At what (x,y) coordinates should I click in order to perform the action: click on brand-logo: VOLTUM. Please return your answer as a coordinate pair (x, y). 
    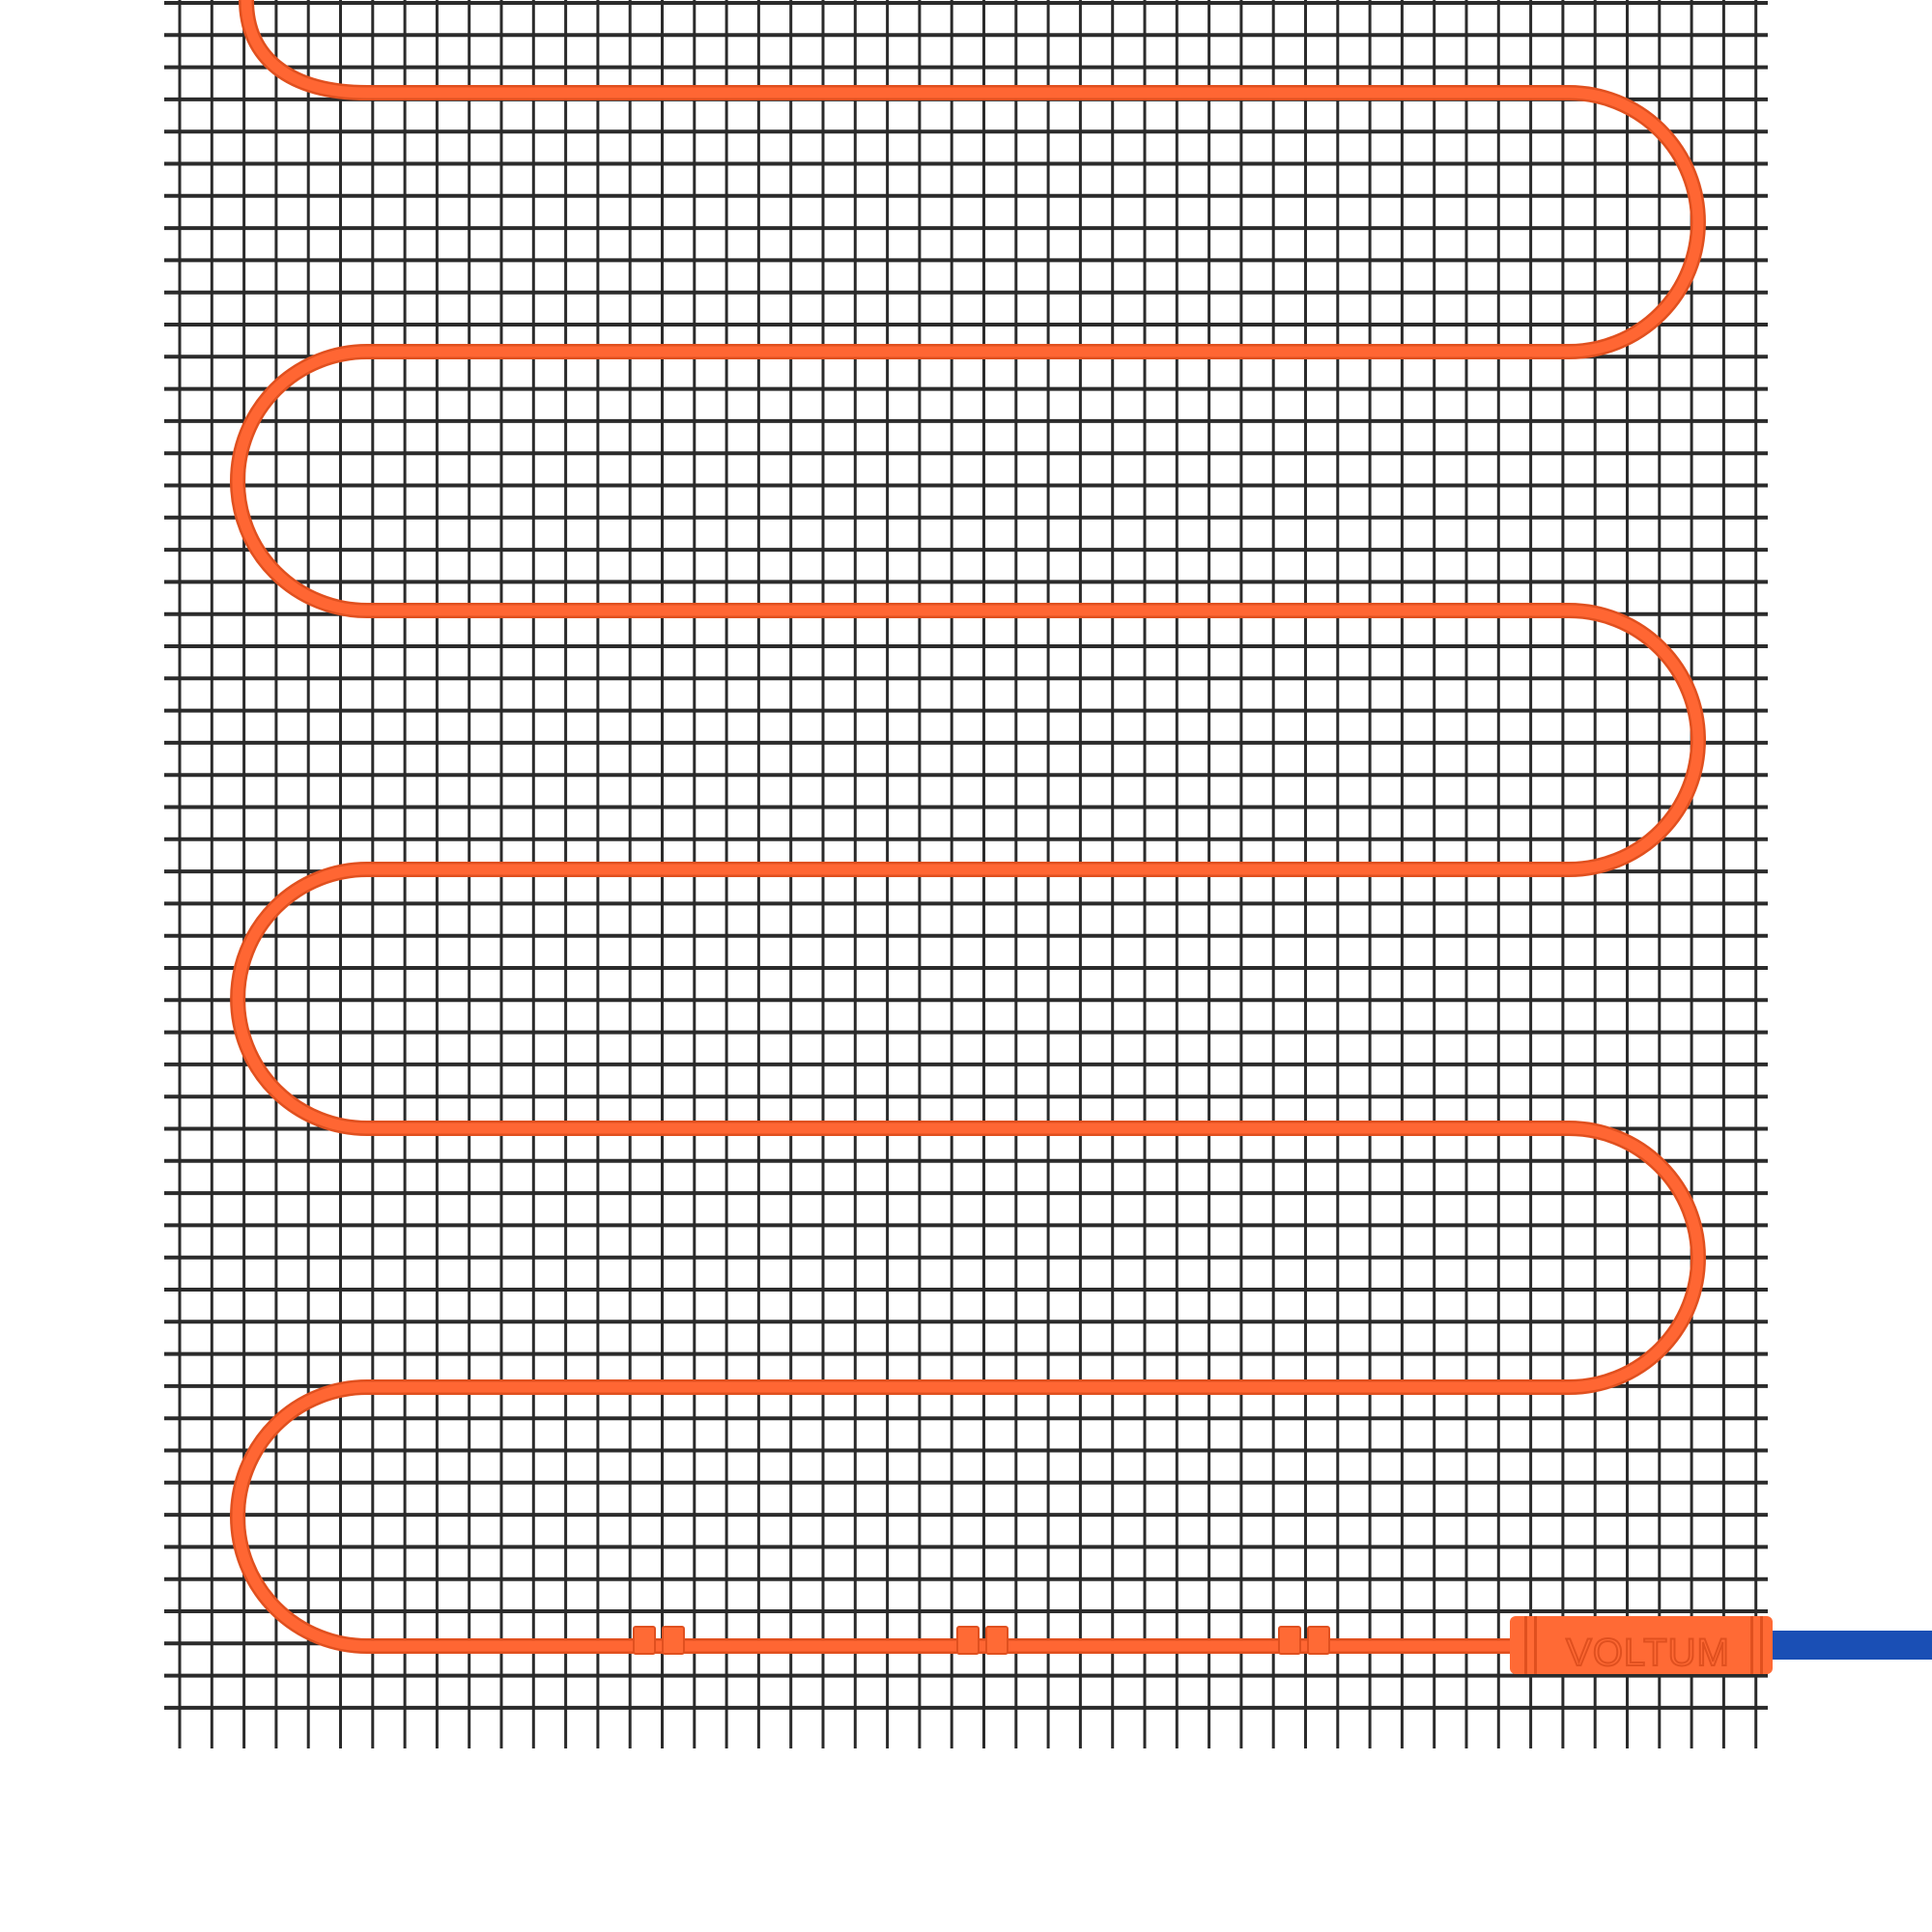
    Looking at the image, I should click on (1648, 1653).